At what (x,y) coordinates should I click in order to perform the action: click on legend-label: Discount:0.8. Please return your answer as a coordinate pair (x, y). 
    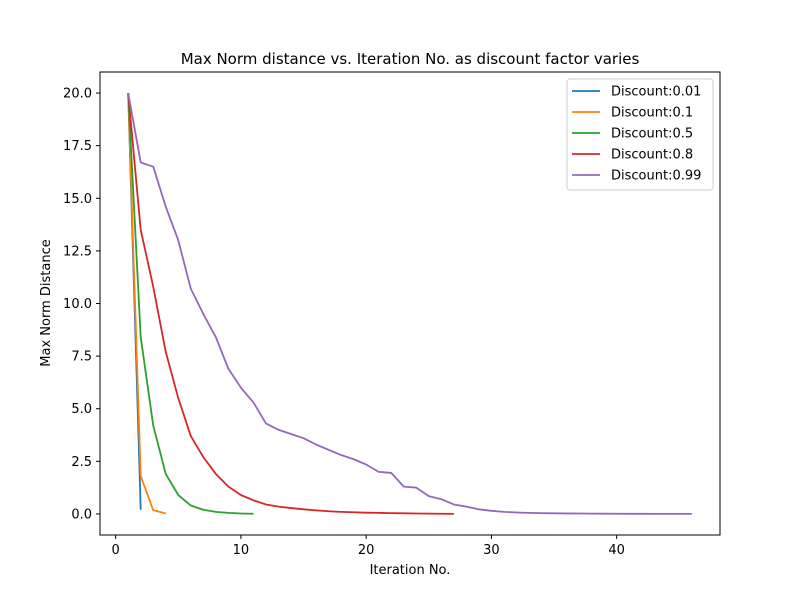
    Looking at the image, I should click on (652, 155).